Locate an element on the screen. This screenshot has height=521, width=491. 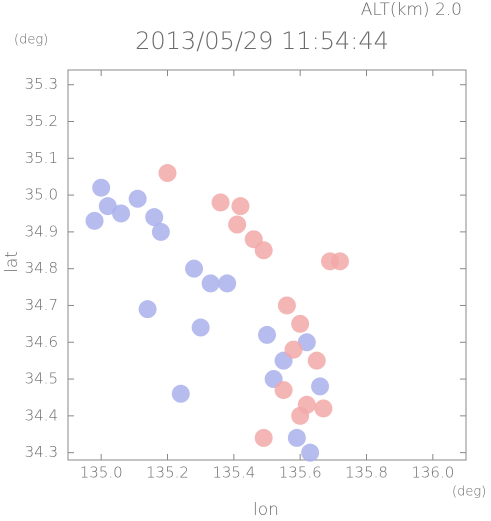
x-tick-label: 135.8 is located at coordinates (366, 473).